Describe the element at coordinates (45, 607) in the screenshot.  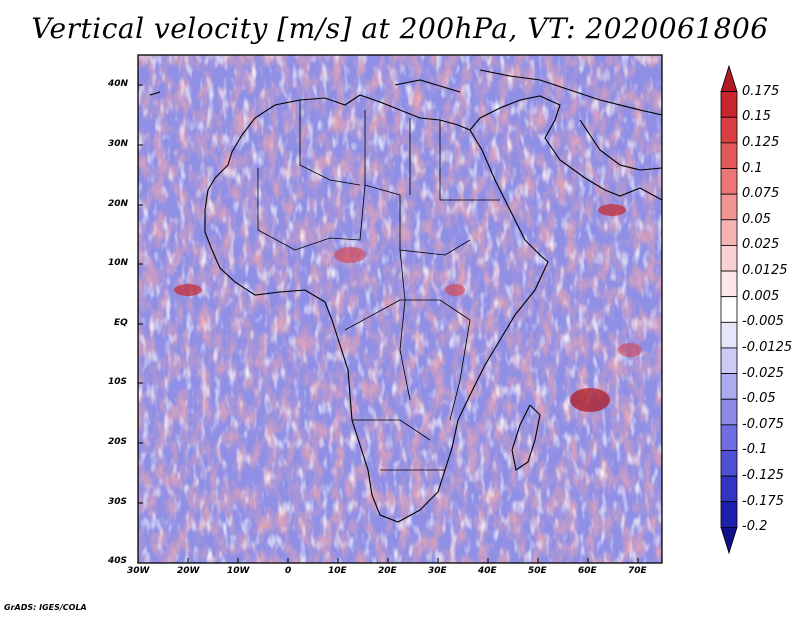
I see `credit-text: GrADS: IGES/COLA` at that location.